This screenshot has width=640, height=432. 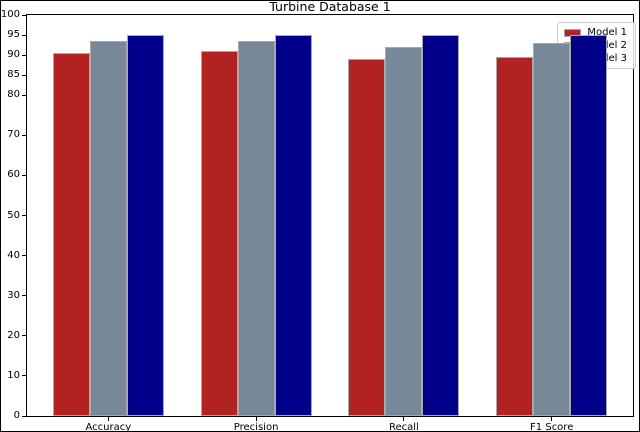 I want to click on x-axis-tick-label: F1 Score, so click(x=552, y=427).